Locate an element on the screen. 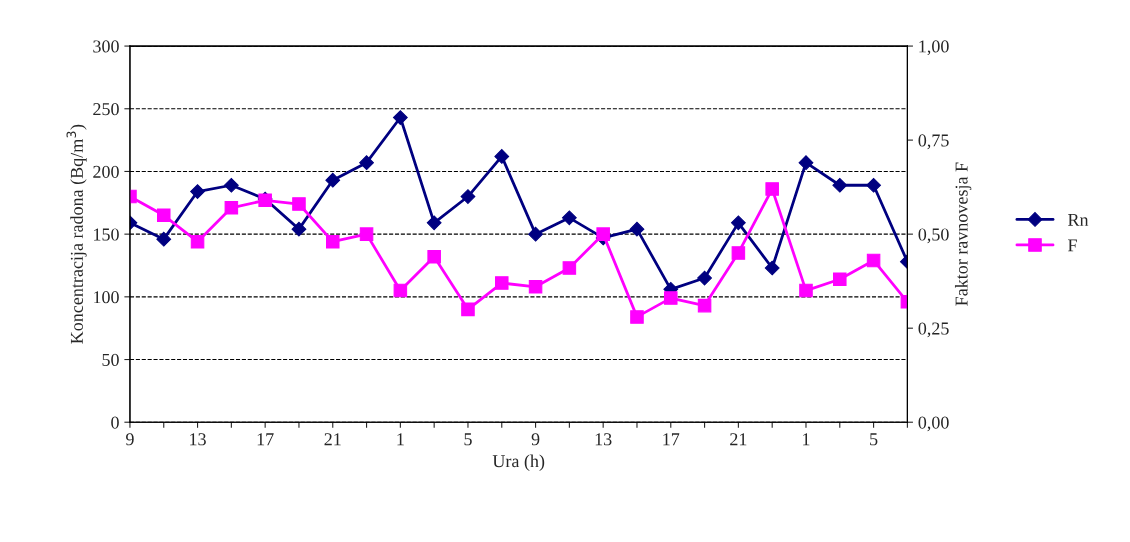  legend-label: F is located at coordinates (1072, 245).